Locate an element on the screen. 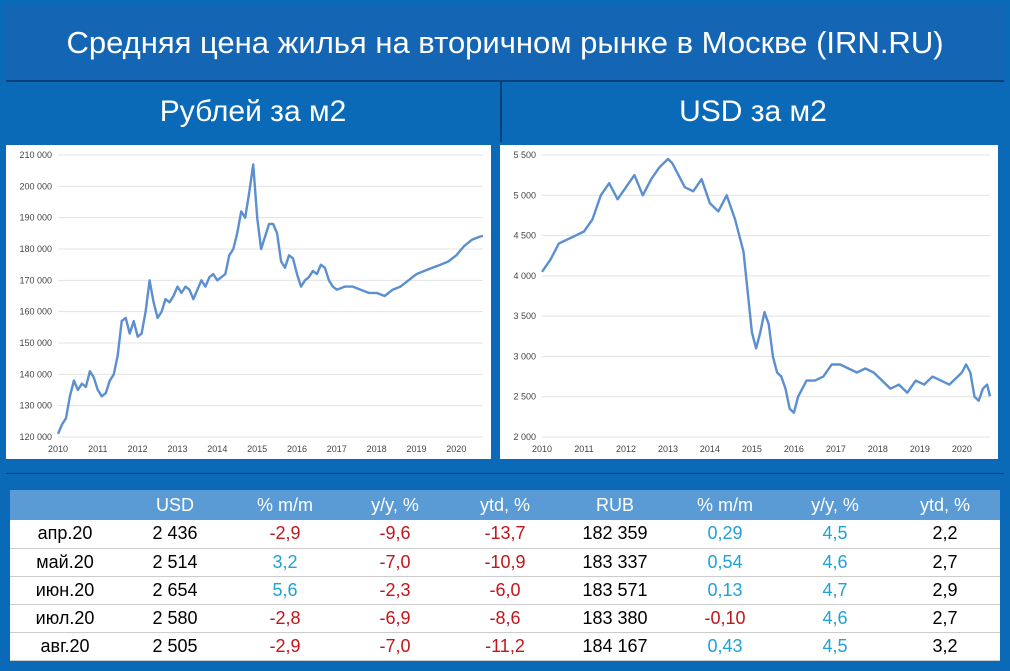  section-divider is located at coordinates (505, 473).